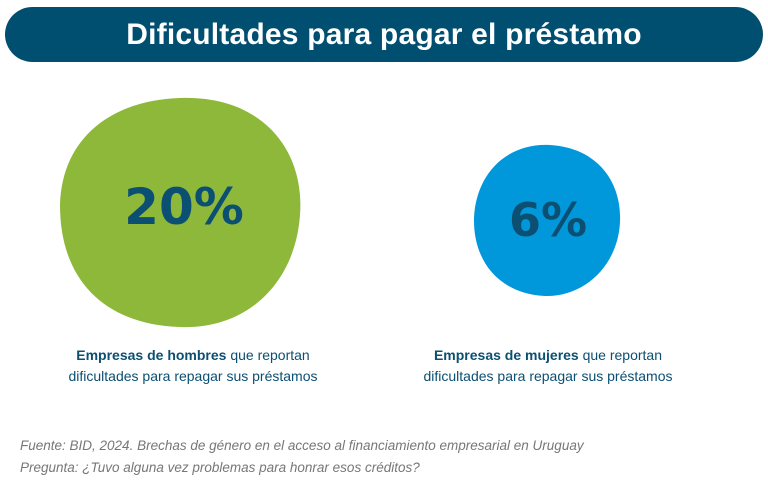  Describe the element at coordinates (151, 355) in the screenshot. I see `caption-men-bold: Empresas de hombres` at that location.